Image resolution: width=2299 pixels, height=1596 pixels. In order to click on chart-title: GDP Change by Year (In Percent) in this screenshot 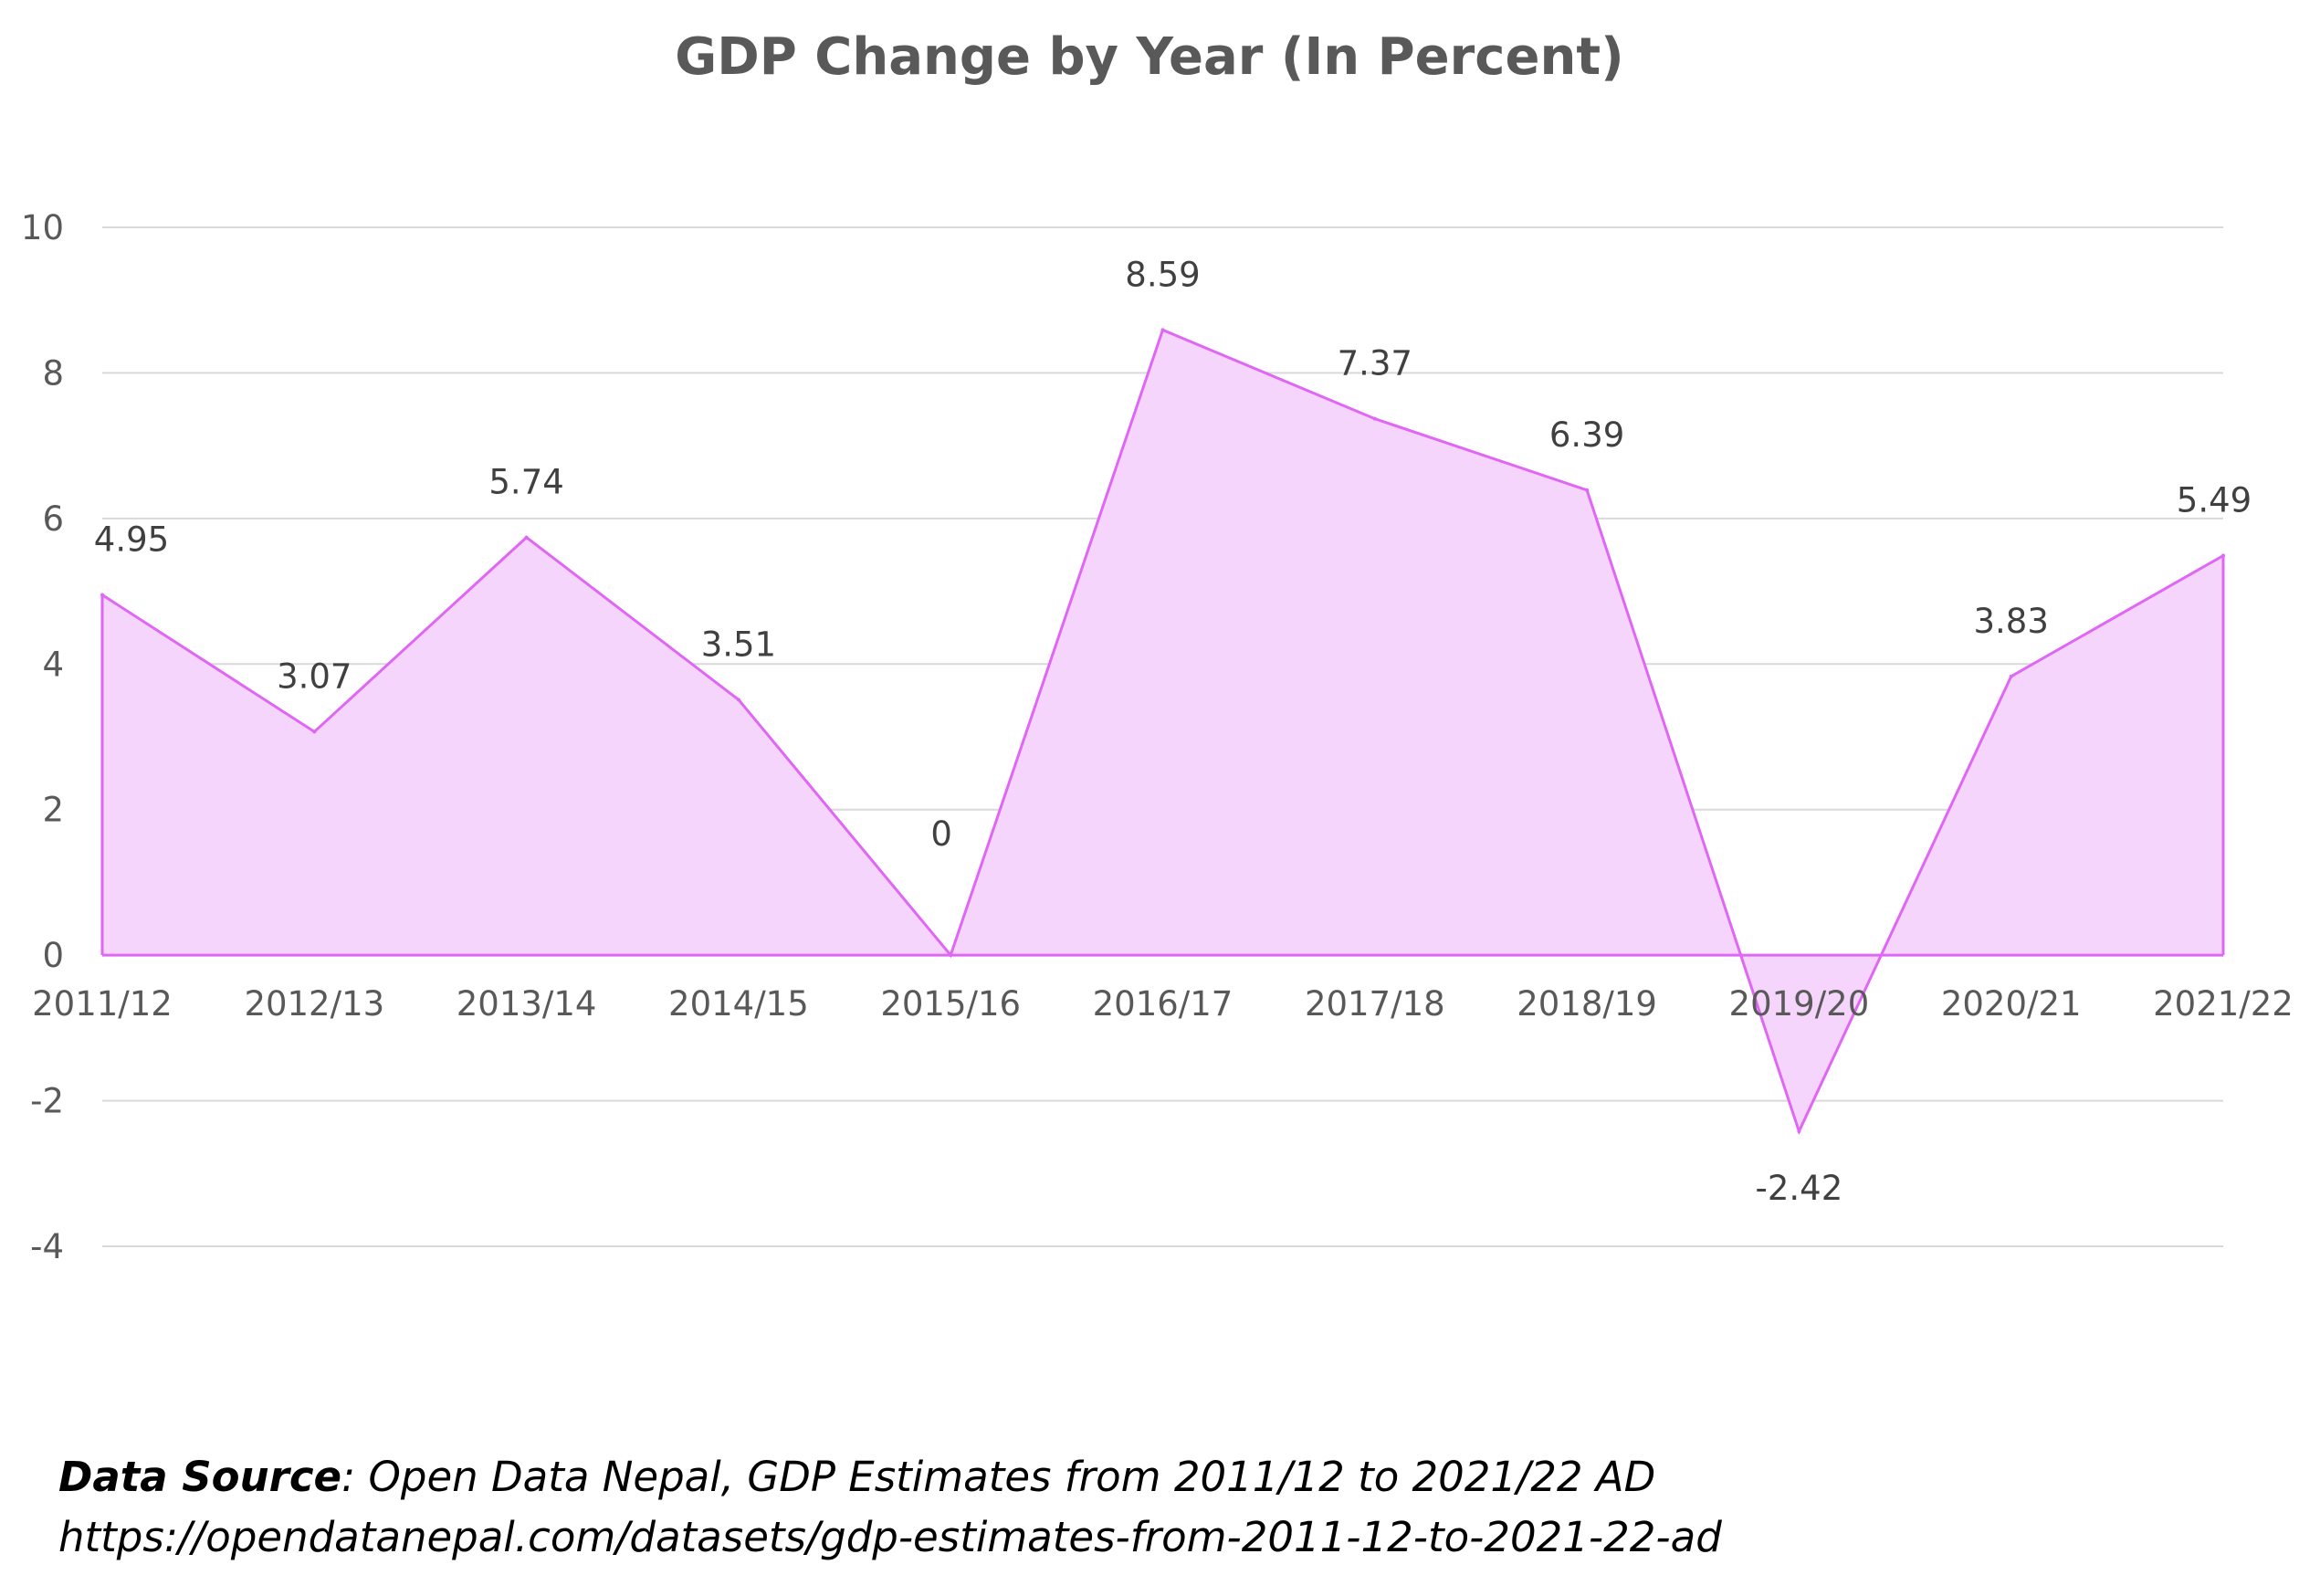, I will do `click(1150, 57)`.